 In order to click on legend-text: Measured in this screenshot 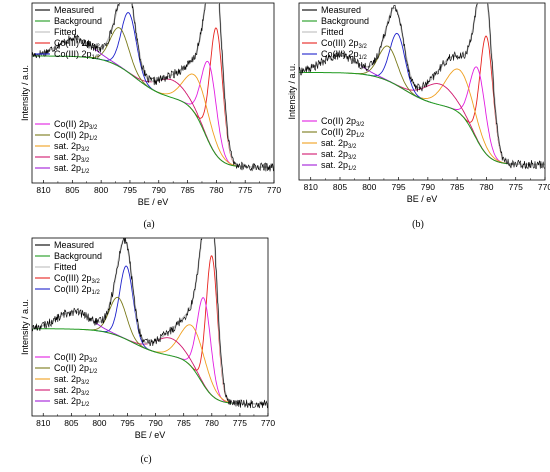, I will do `click(74, 245)`.